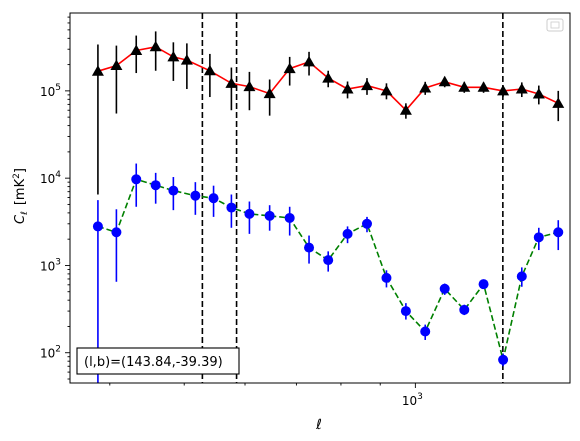 The width and height of the screenshot is (580, 441). What do you see at coordinates (20, 191) in the screenshot?
I see `y-axis-label-unit: [mK` at bounding box center [20, 191].